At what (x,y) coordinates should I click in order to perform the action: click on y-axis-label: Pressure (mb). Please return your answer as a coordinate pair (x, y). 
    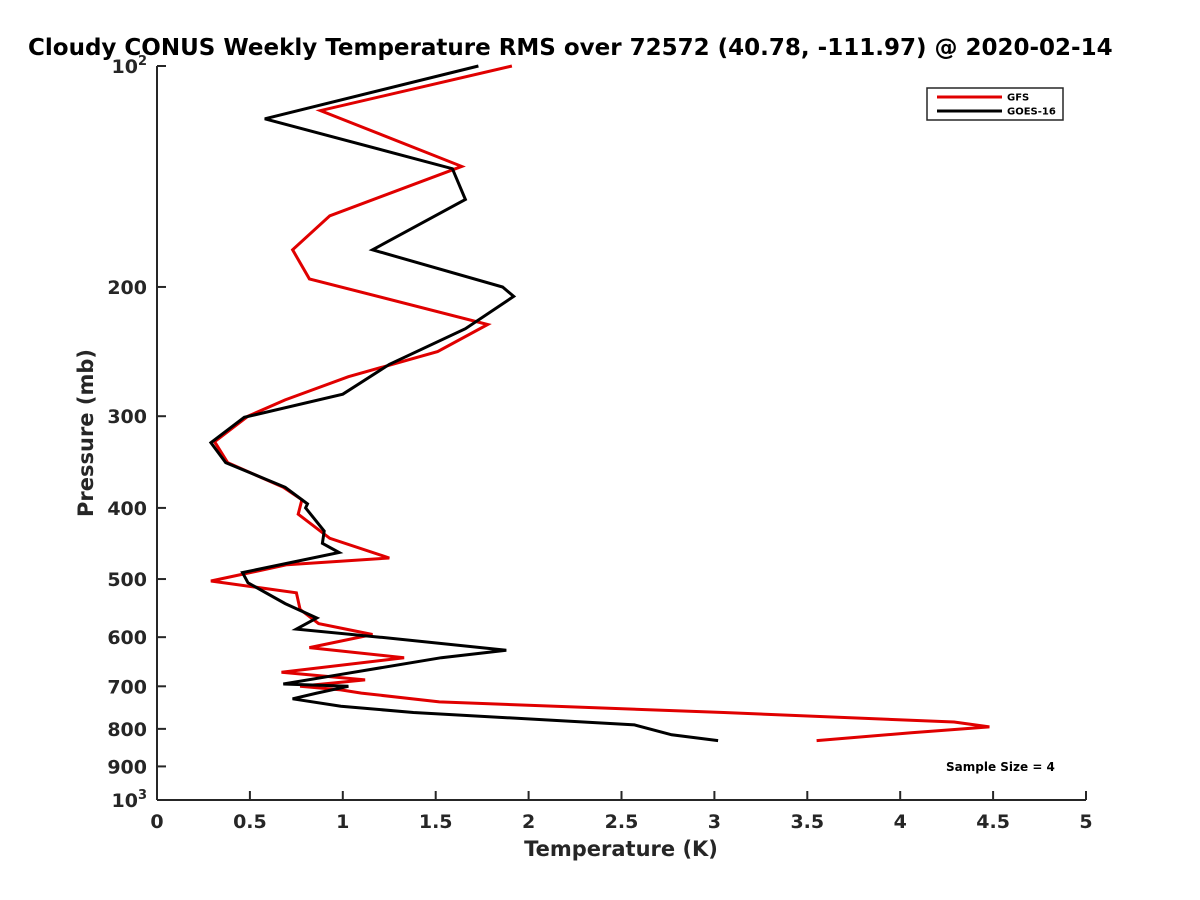
    Looking at the image, I should click on (86, 433).